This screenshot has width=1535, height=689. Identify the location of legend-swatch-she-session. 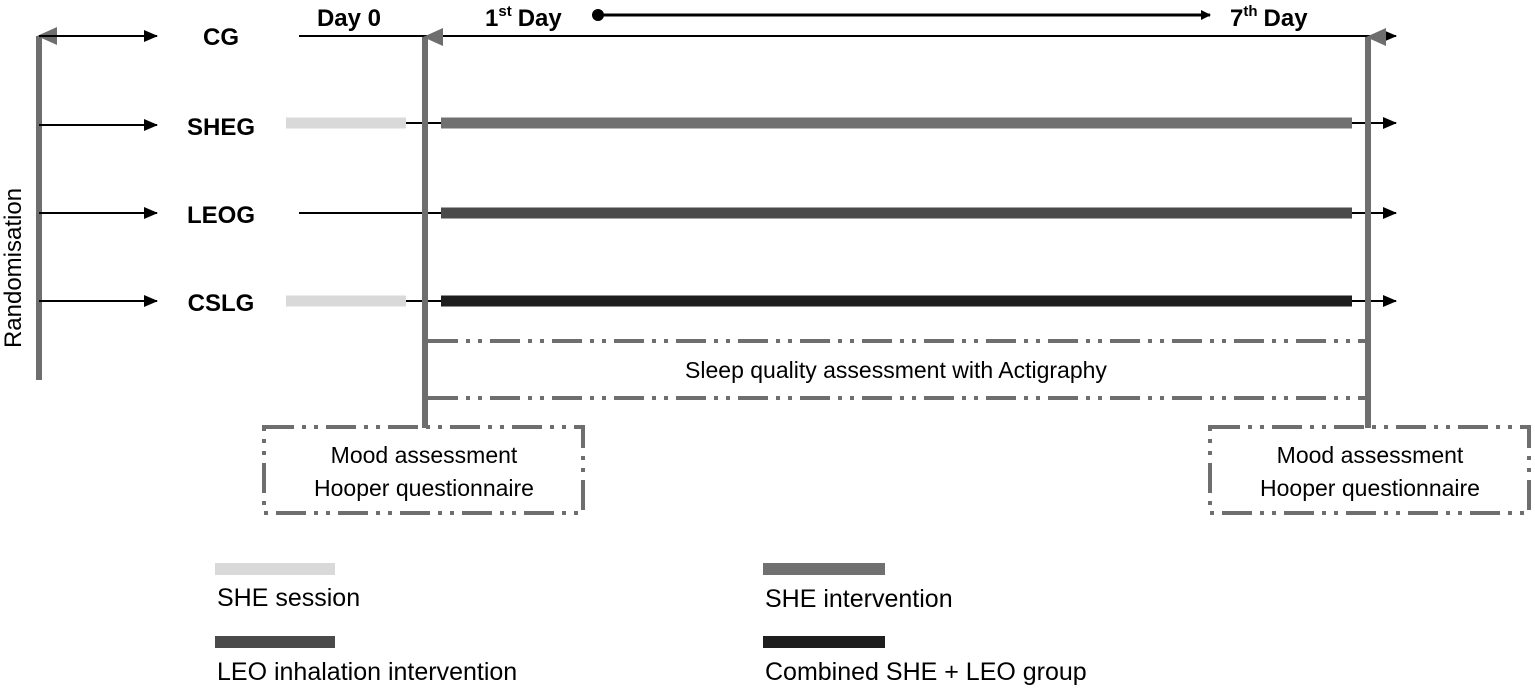
(275, 569).